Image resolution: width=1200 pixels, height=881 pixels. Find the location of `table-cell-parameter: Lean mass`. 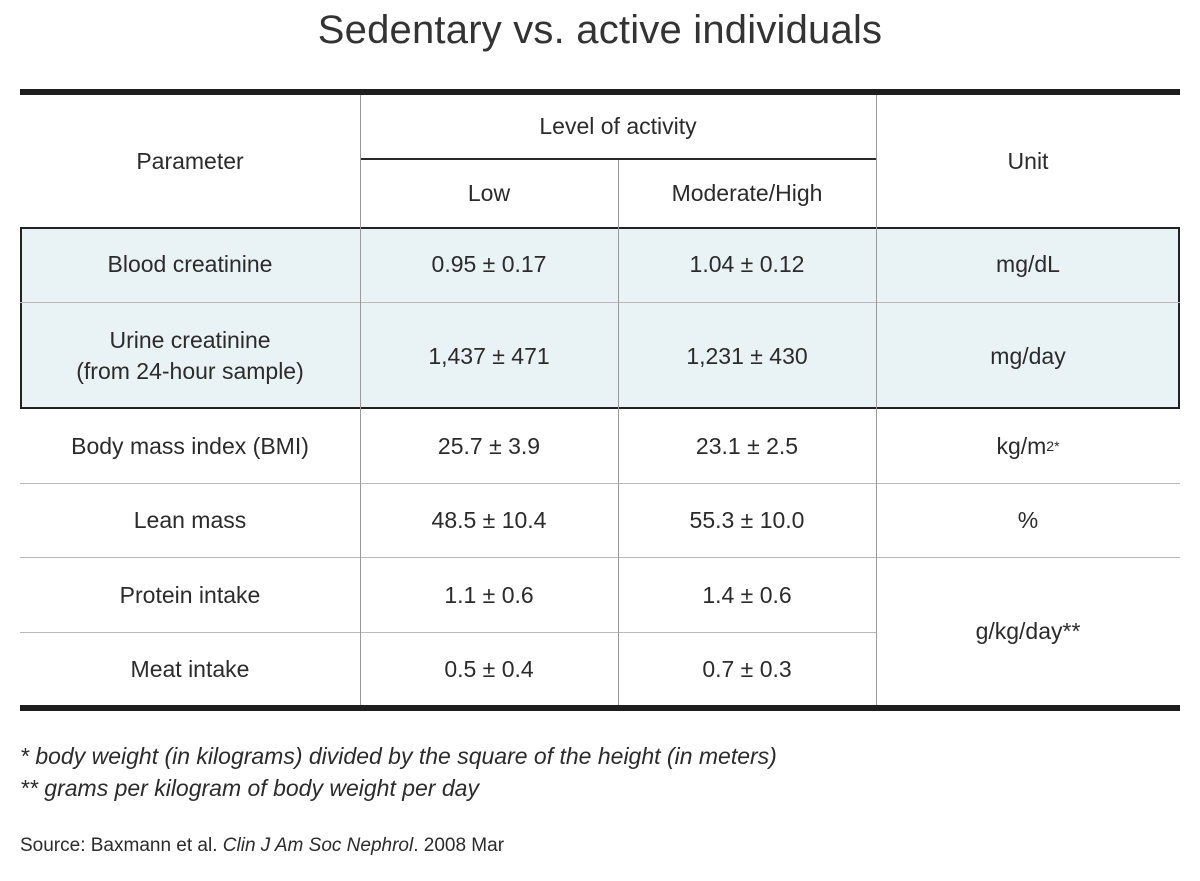

table-cell-parameter: Lean mass is located at coordinates (190, 520).